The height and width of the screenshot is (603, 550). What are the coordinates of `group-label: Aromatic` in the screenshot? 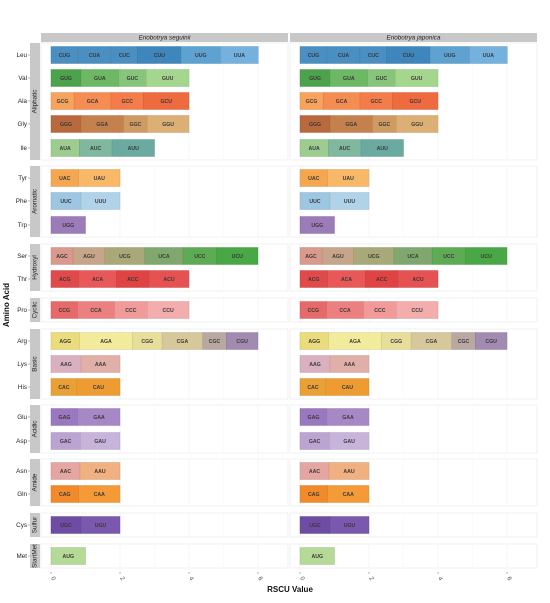 It's located at (35, 201).